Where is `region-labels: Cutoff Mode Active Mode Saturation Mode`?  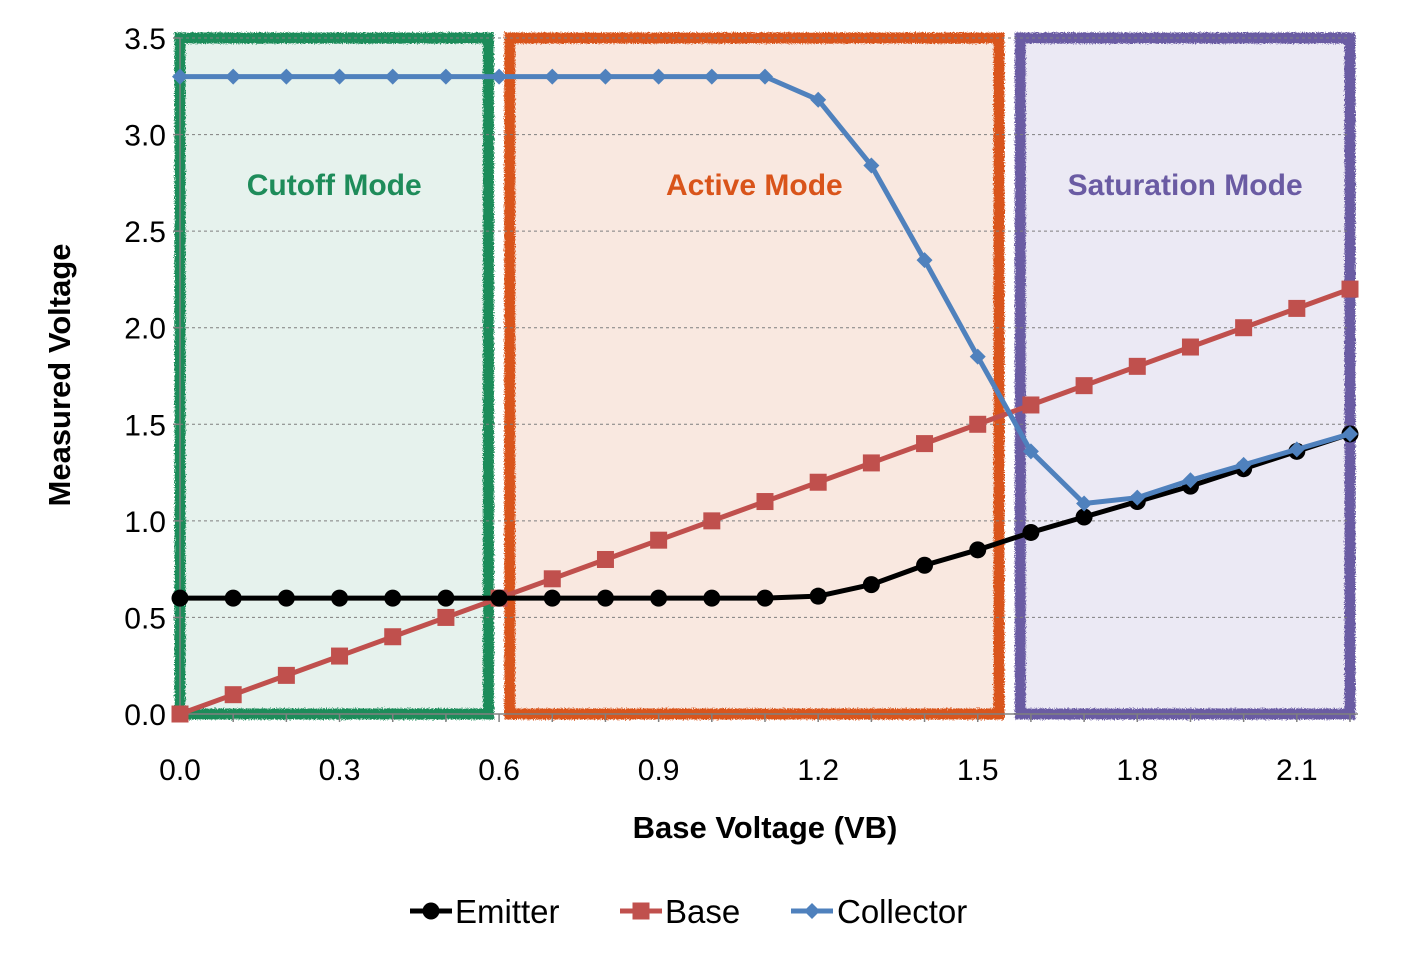 region-labels: Cutoff Mode Active Mode Saturation Mode is located at coordinates (775, 185).